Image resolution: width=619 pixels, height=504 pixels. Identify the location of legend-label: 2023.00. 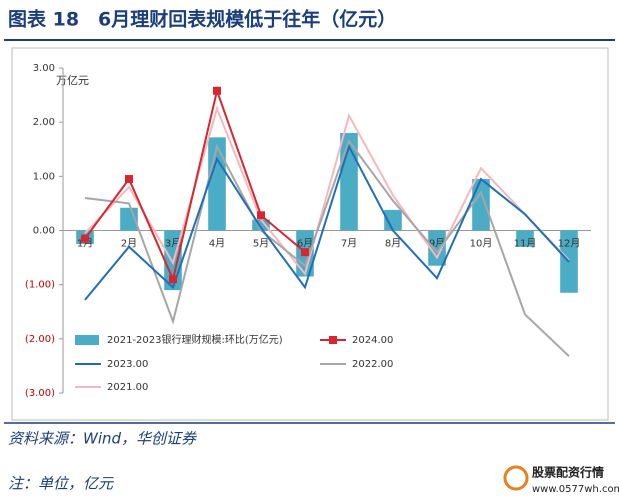
(127, 364).